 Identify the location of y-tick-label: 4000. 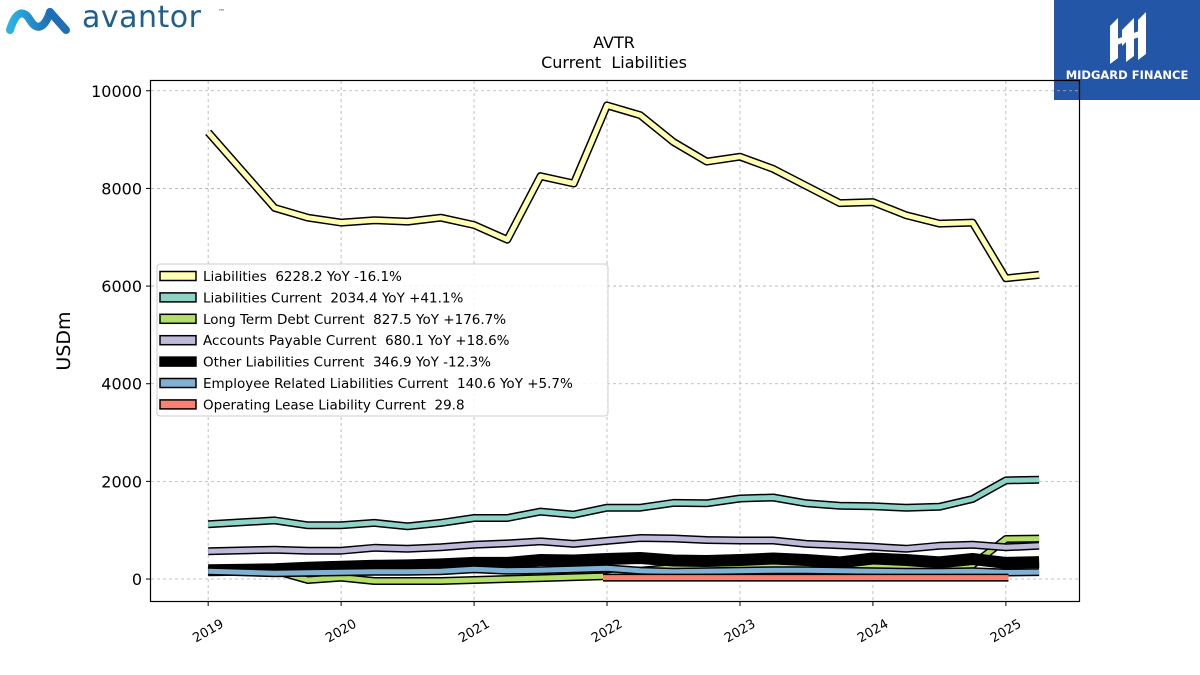
(121, 384).